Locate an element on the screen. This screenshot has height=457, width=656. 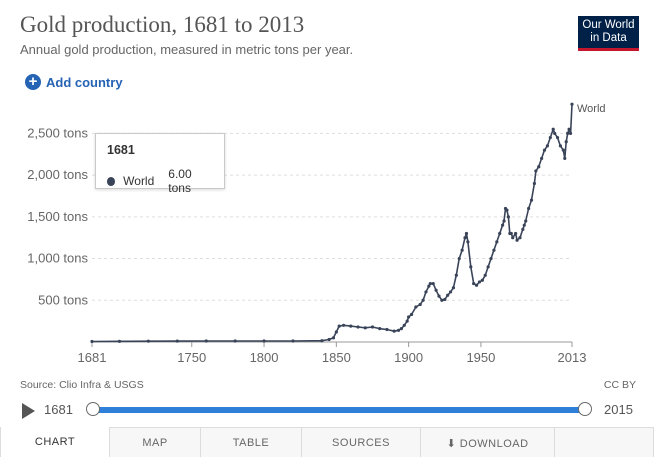
tab-map: MAP is located at coordinates (155, 442).